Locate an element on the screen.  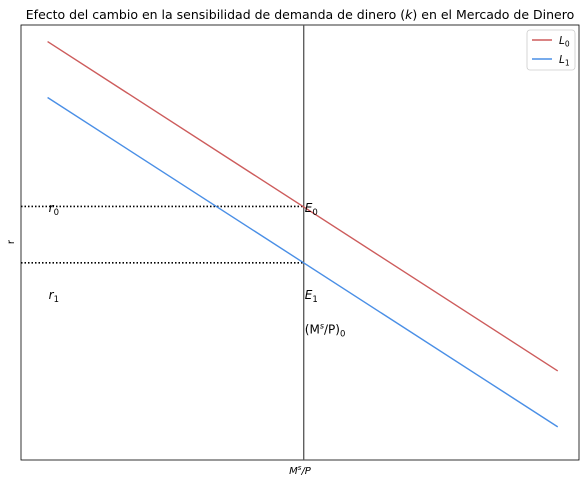
chart-title-part-2: ) en el Mercado de Dinero is located at coordinates (493, 14).